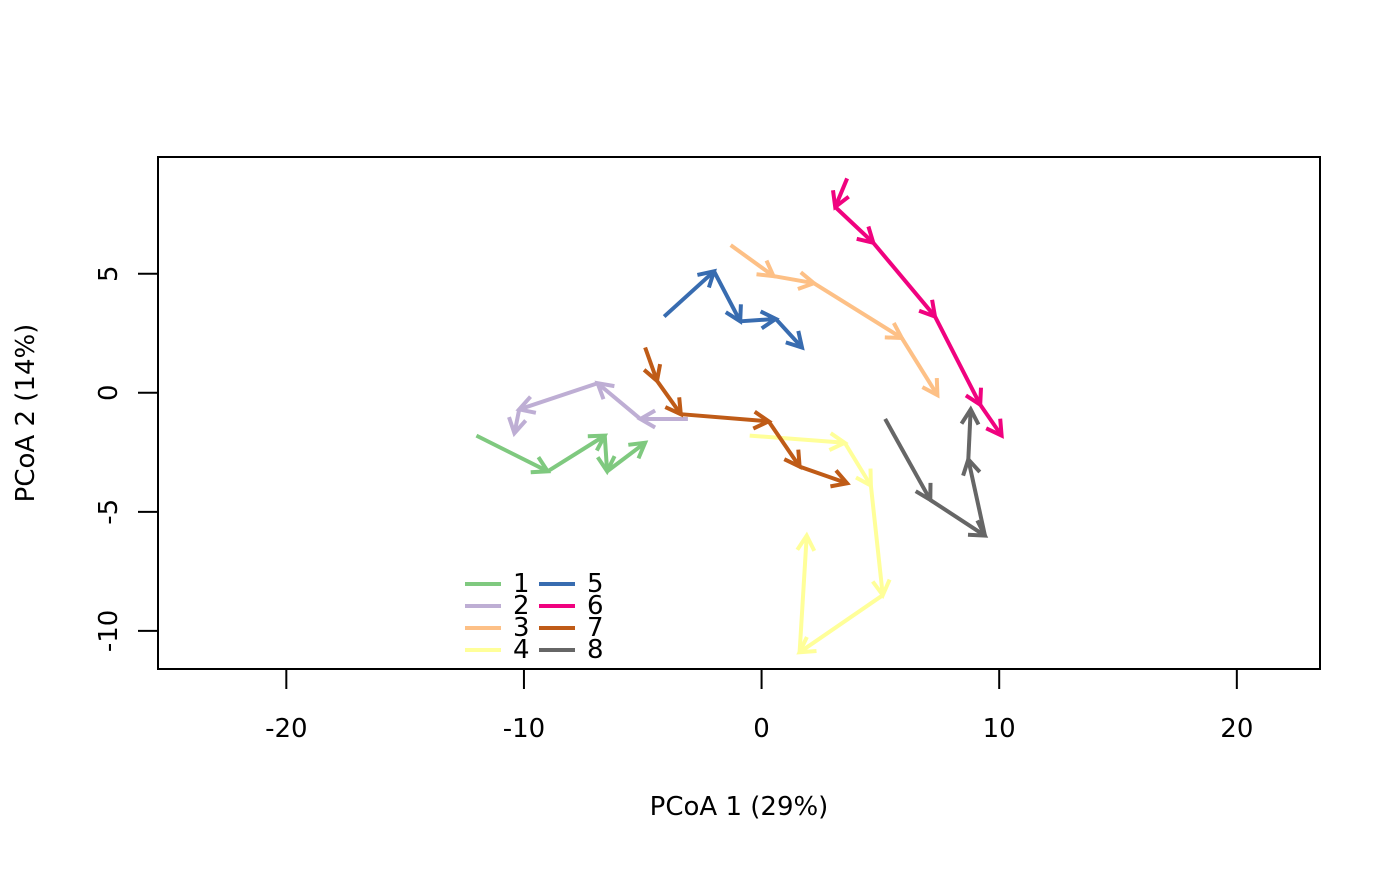  What do you see at coordinates (109, 631) in the screenshot?
I see `y-tick-label: -10` at bounding box center [109, 631].